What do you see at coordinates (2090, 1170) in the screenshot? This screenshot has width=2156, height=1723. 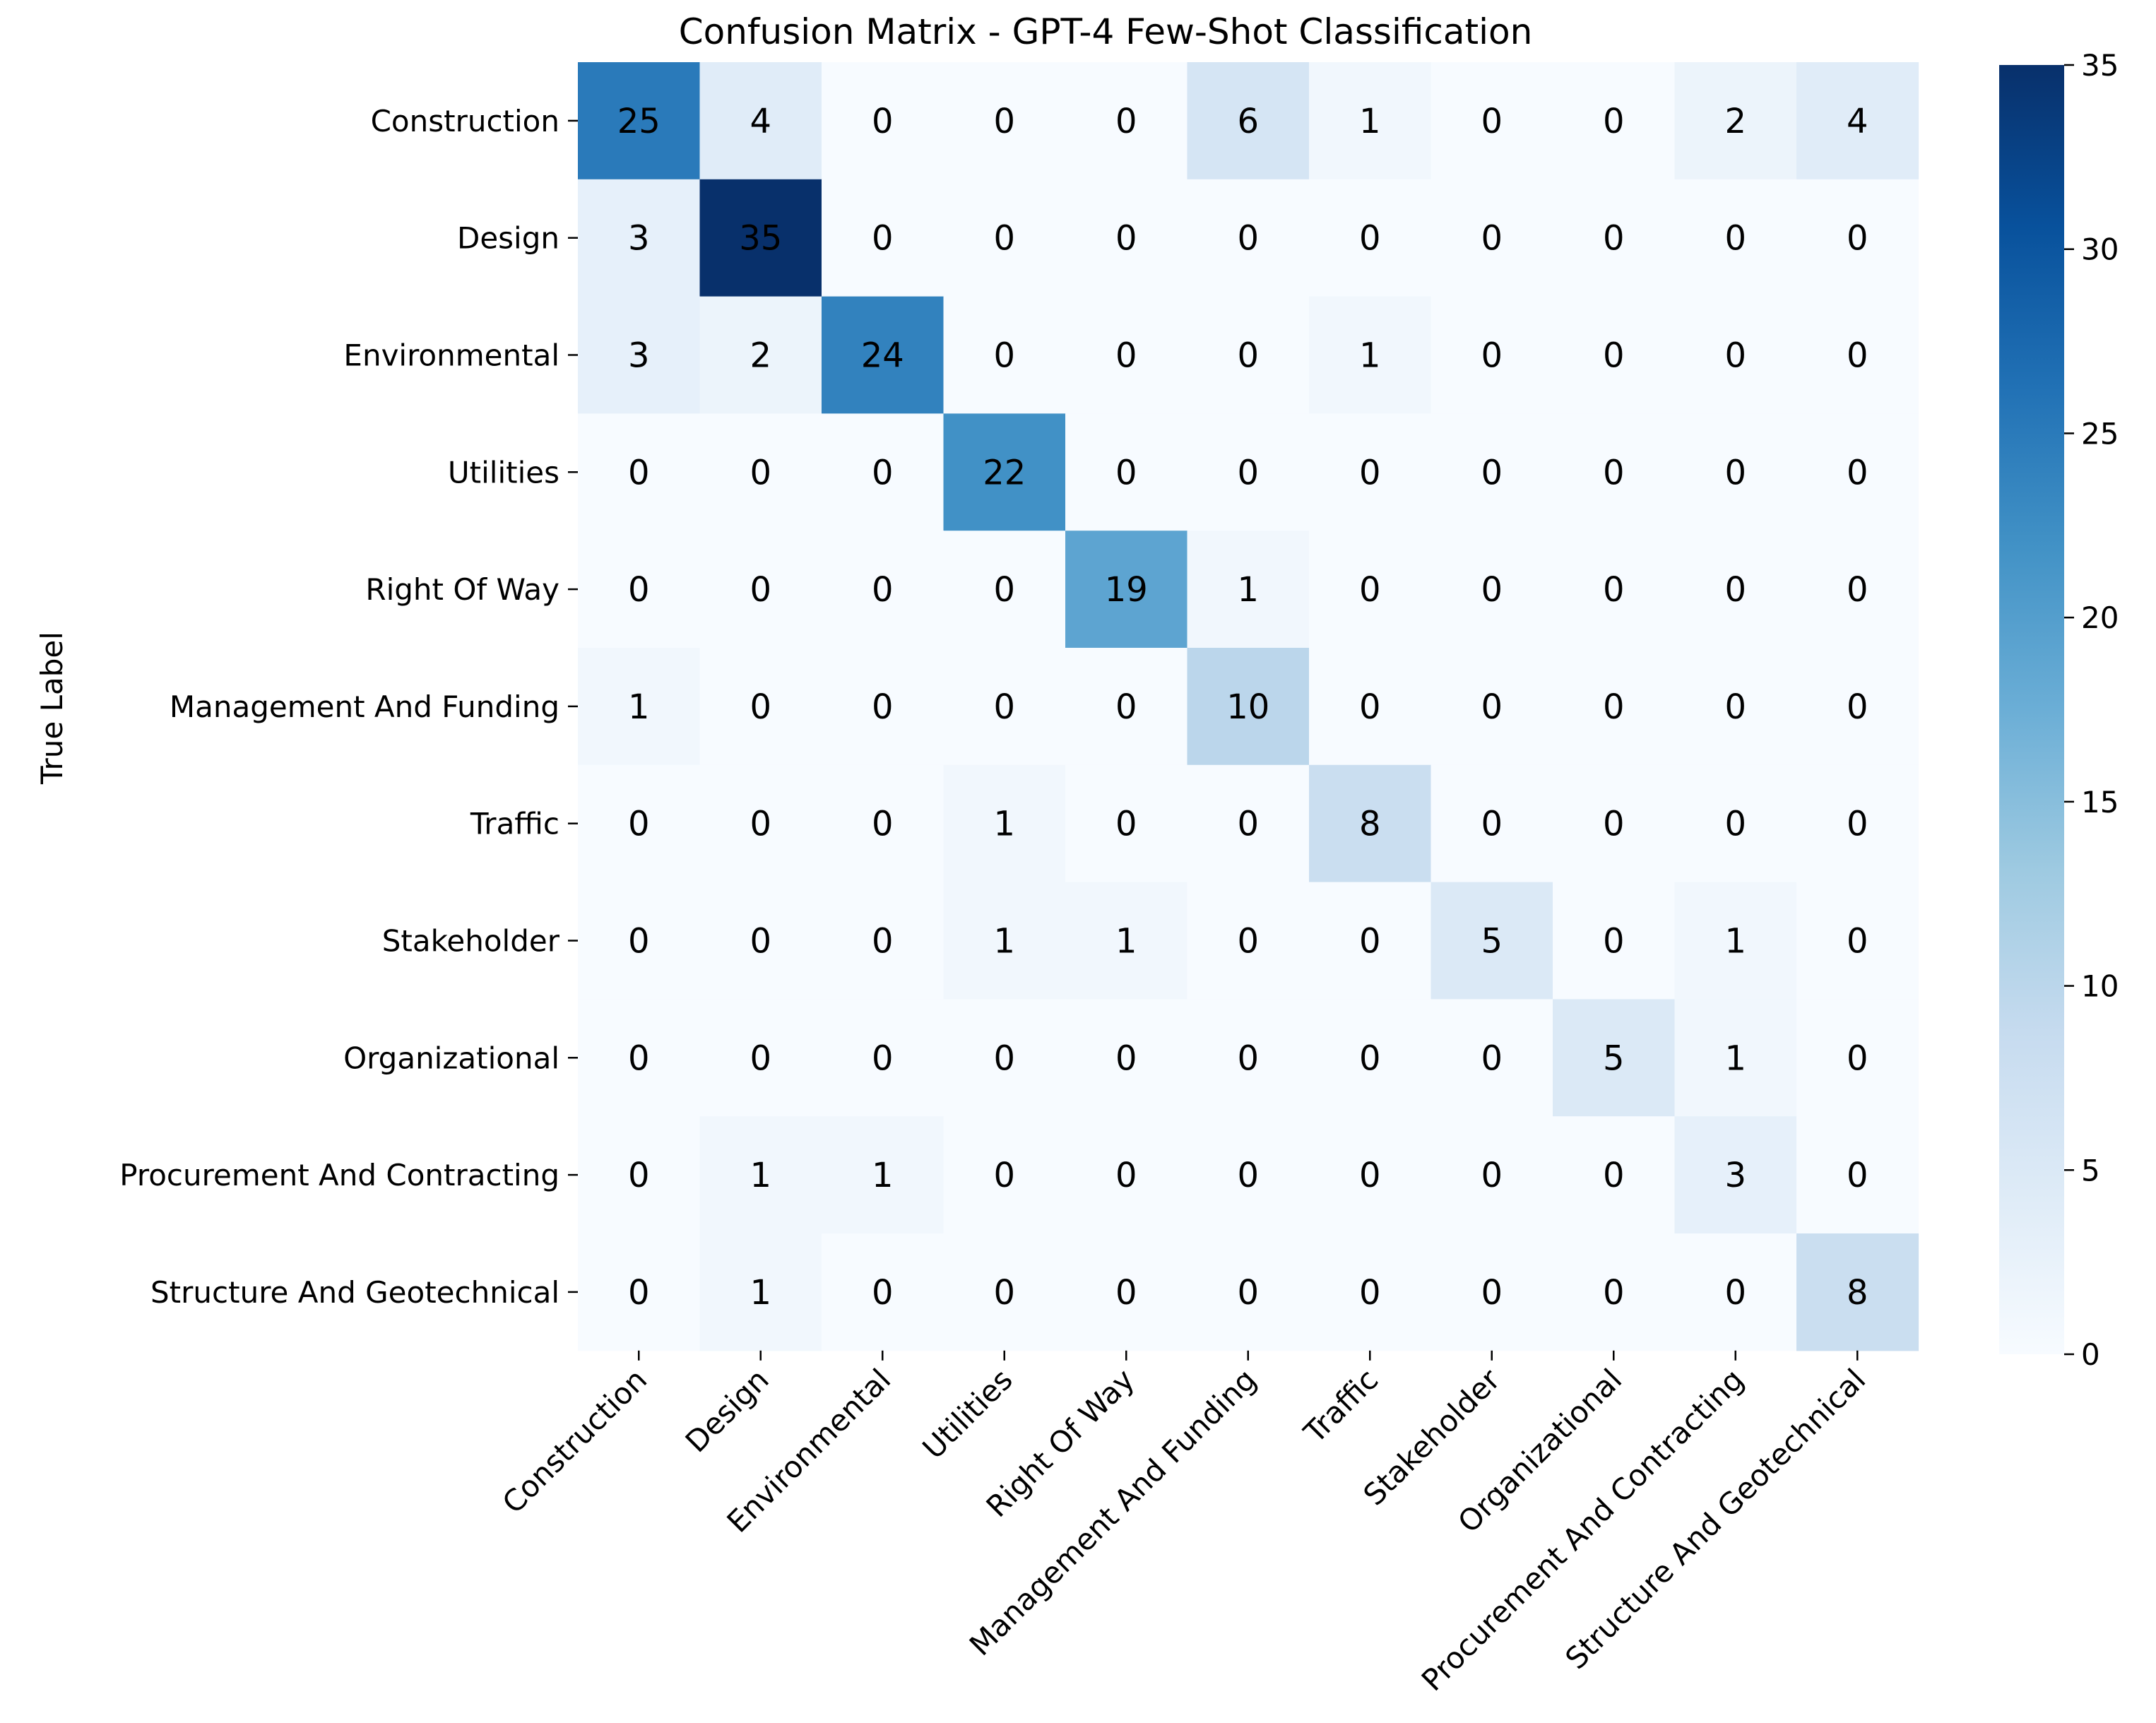 I see `colorbar-tick-label: 5` at bounding box center [2090, 1170].